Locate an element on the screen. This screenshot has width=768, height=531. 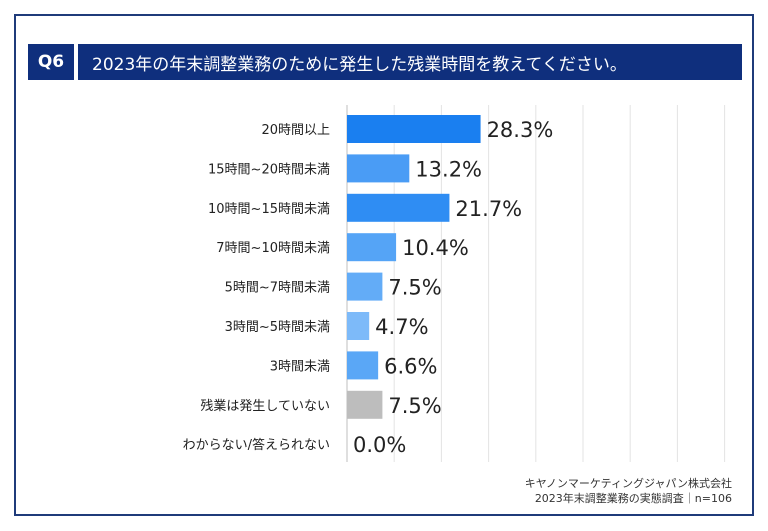
category-label: 3時間~5時間未満 is located at coordinates (277, 327).